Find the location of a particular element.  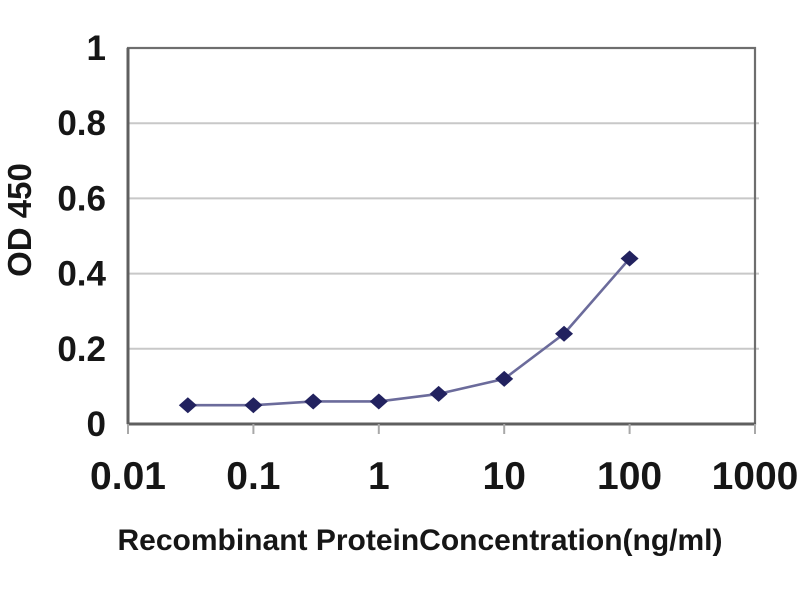

y-tick-label: 0 is located at coordinates (96, 424).